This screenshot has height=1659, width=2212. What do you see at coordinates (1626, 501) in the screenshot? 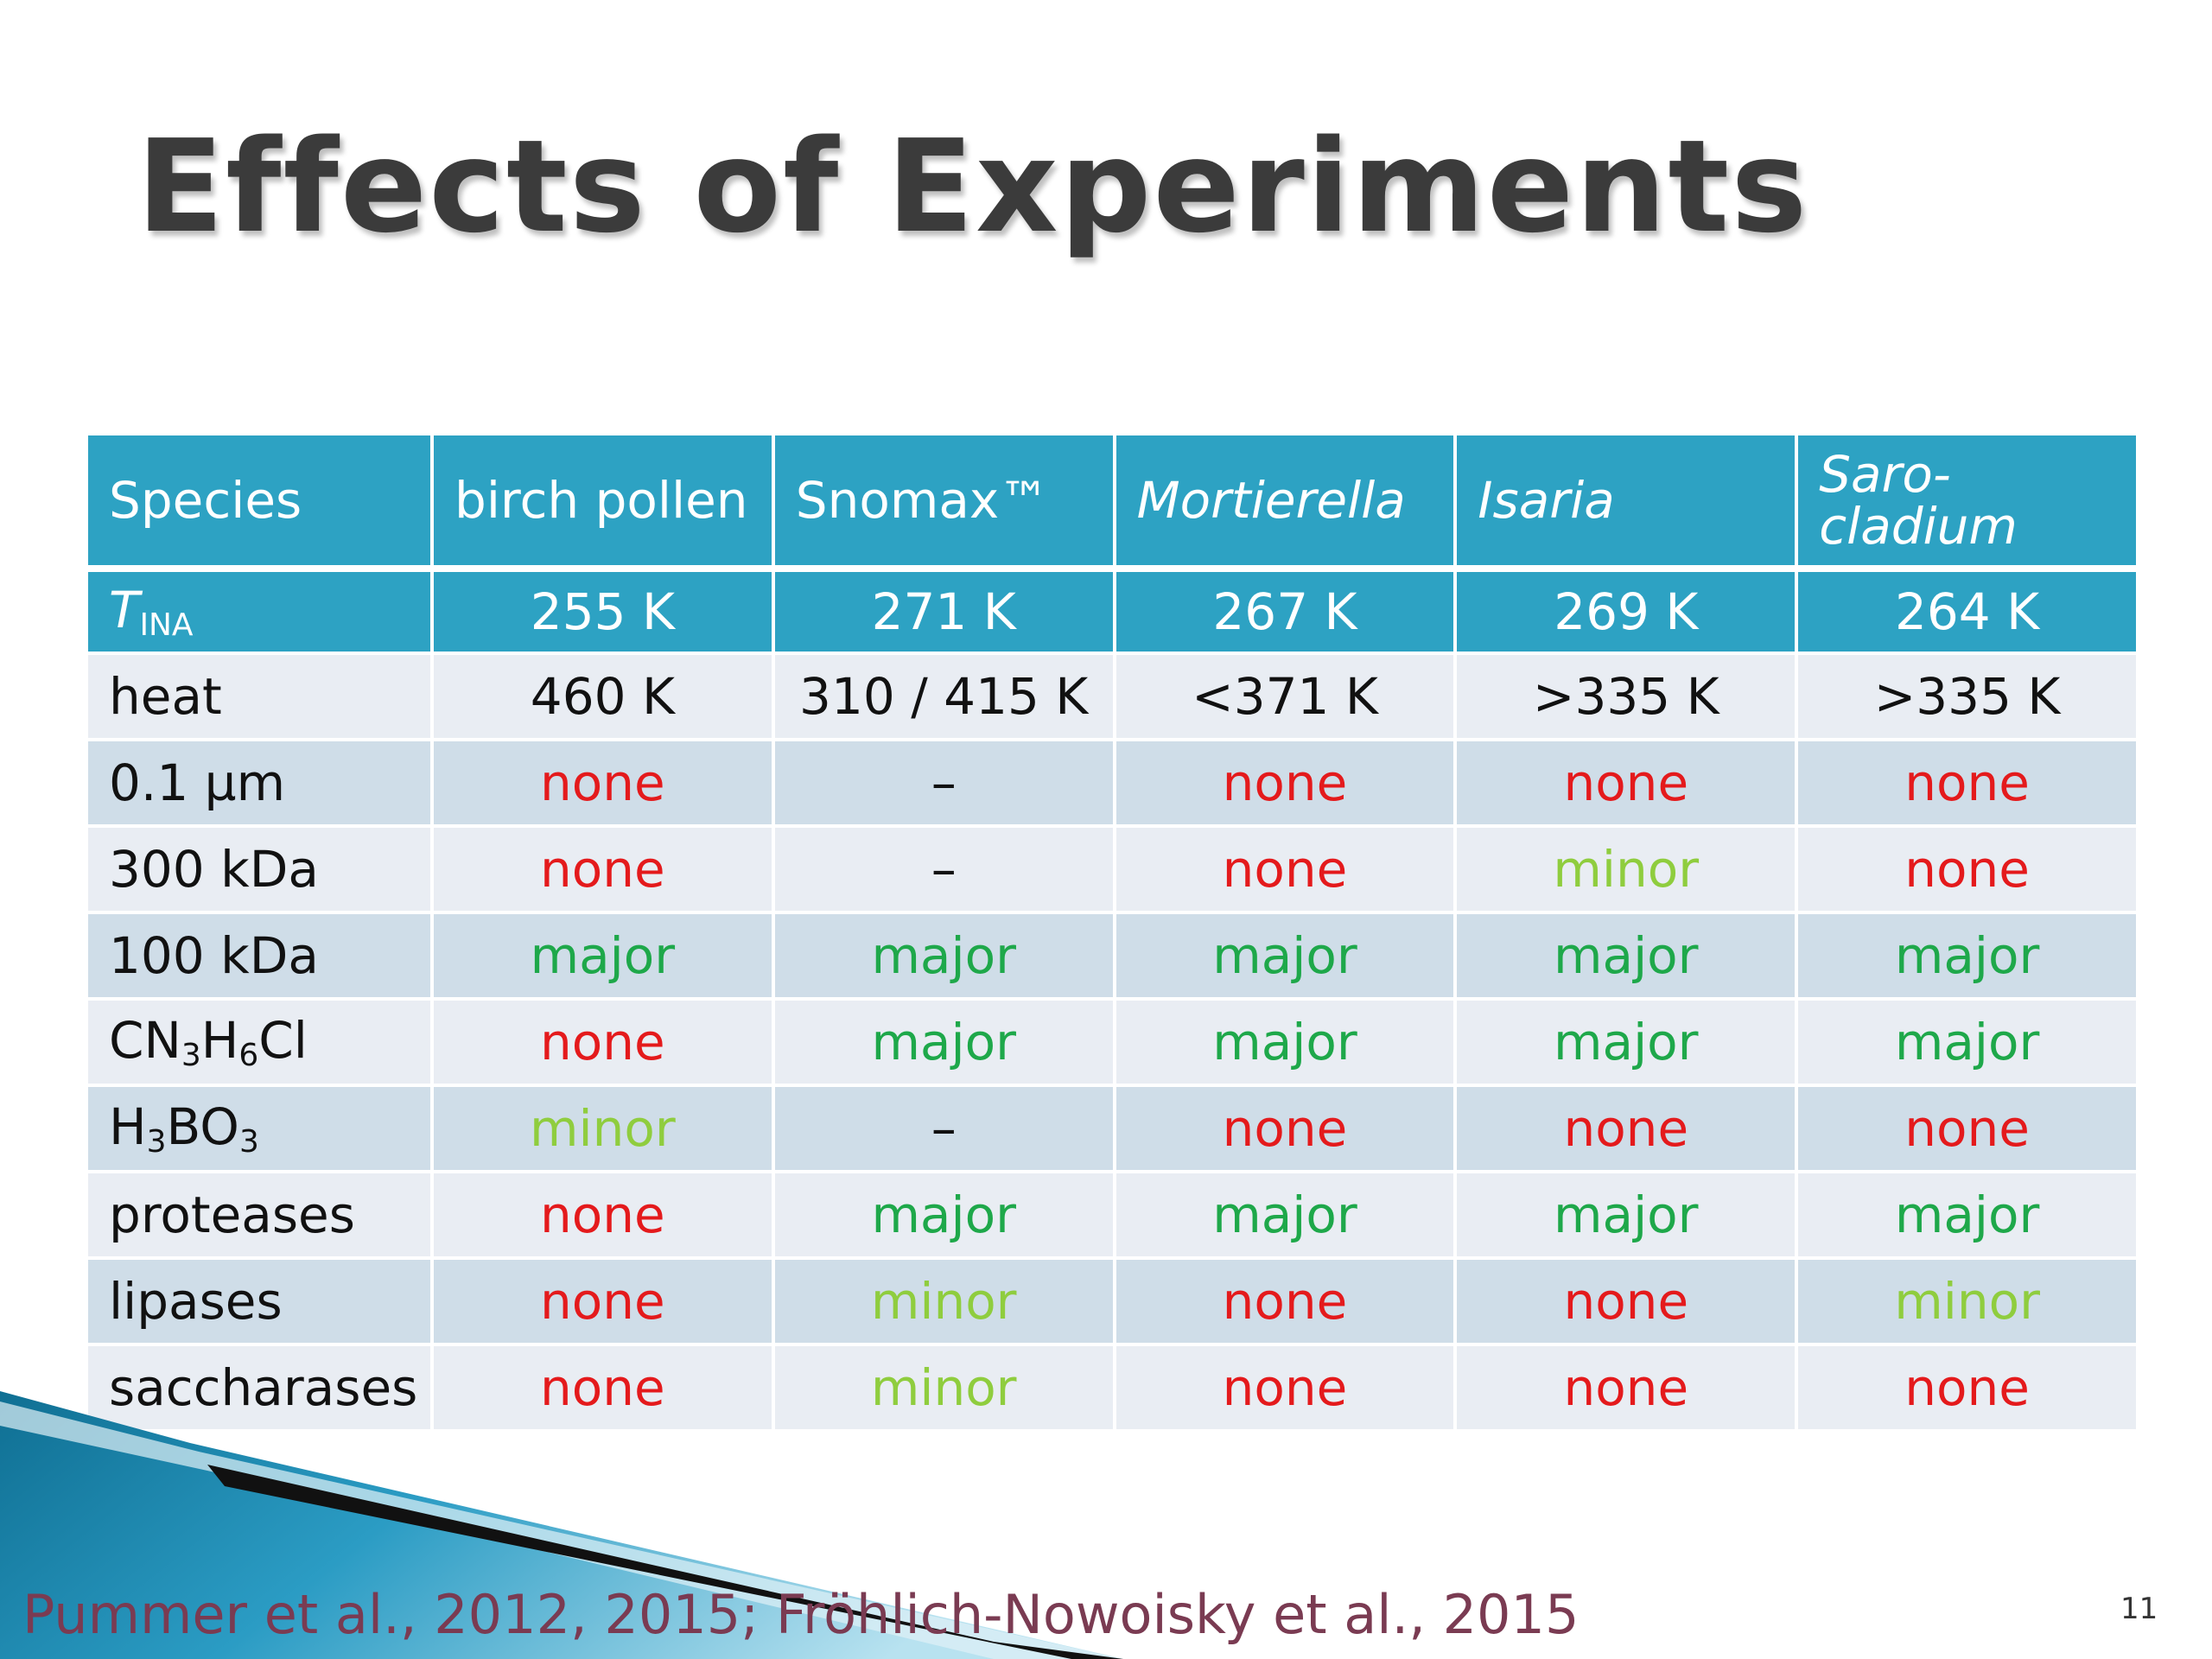
I see `header-isaria: Isaria` at bounding box center [1626, 501].